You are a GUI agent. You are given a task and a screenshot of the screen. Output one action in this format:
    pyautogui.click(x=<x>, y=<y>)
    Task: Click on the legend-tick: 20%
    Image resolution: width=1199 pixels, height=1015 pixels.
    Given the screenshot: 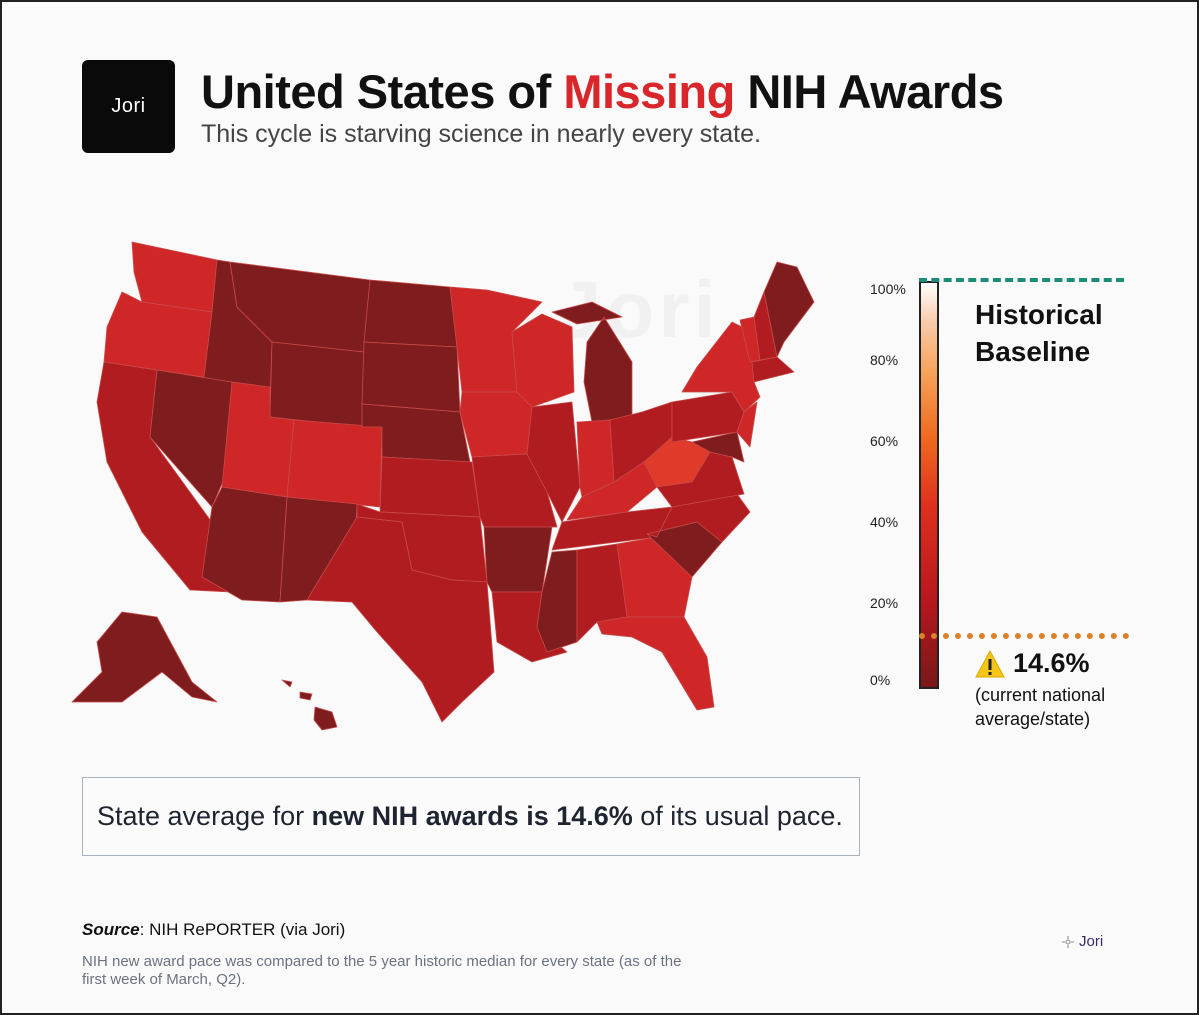 What is the action you would take?
    pyautogui.click(x=884, y=603)
    